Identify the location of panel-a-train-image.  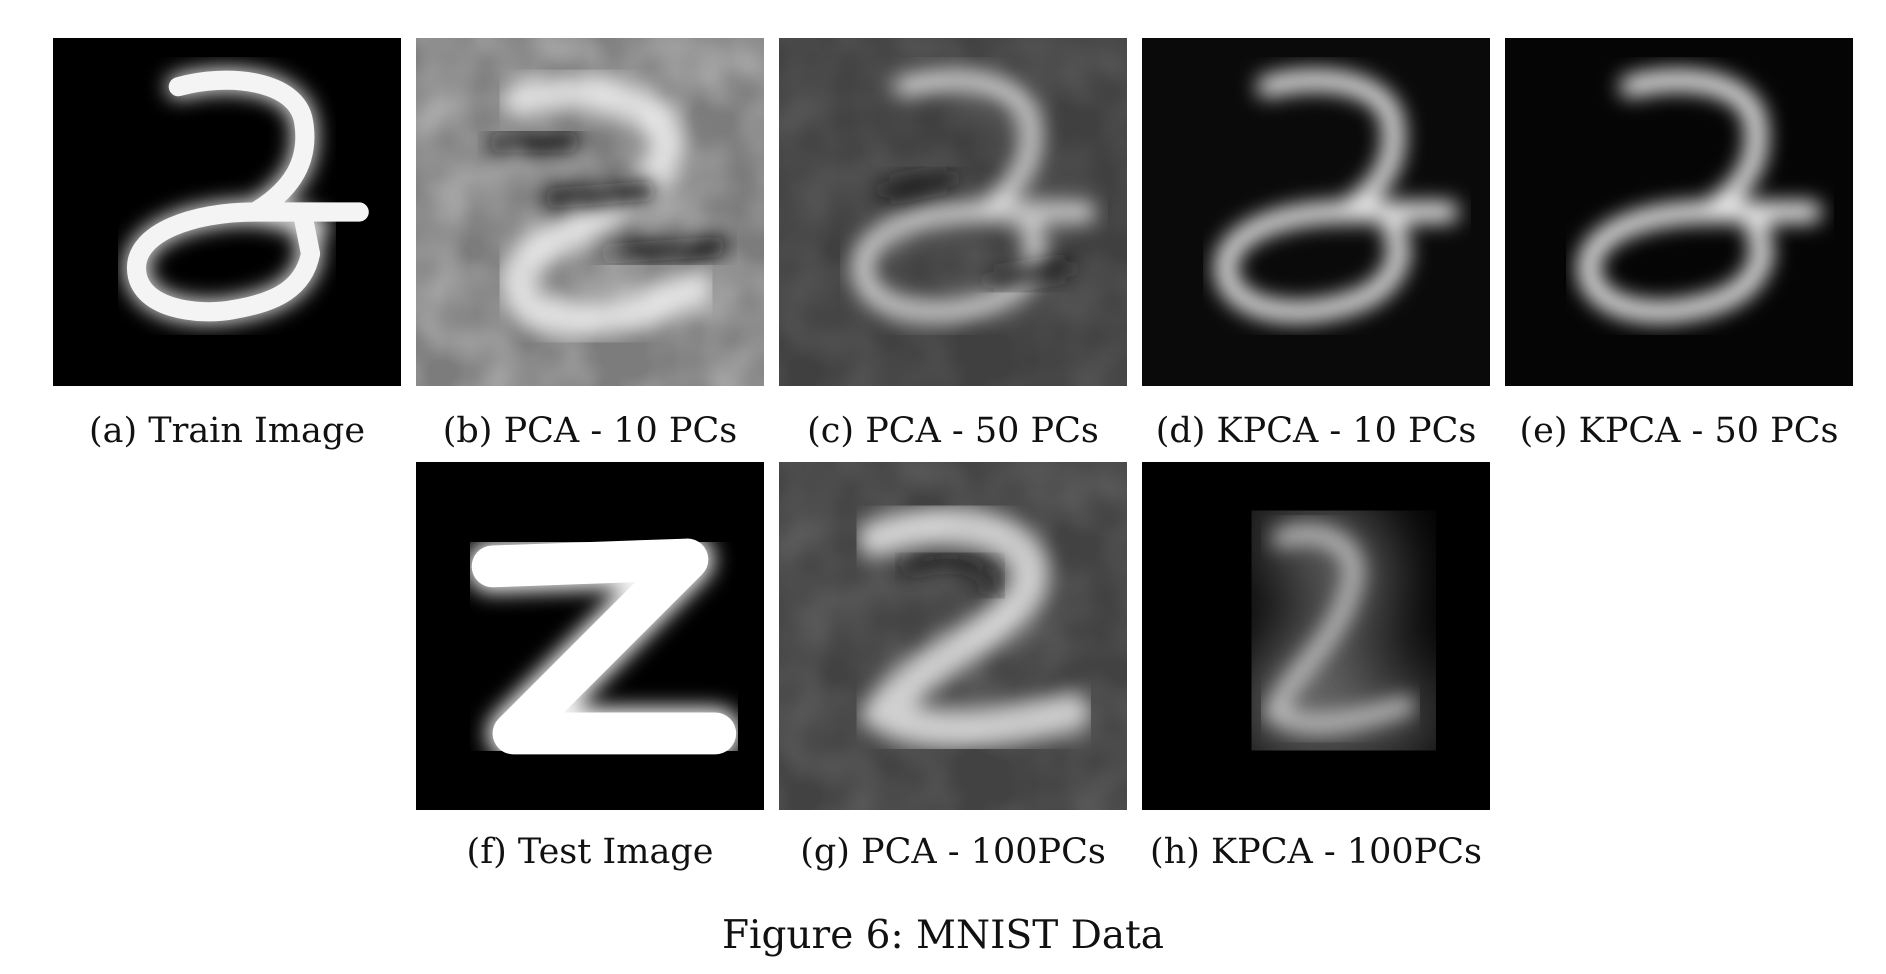
(227, 212).